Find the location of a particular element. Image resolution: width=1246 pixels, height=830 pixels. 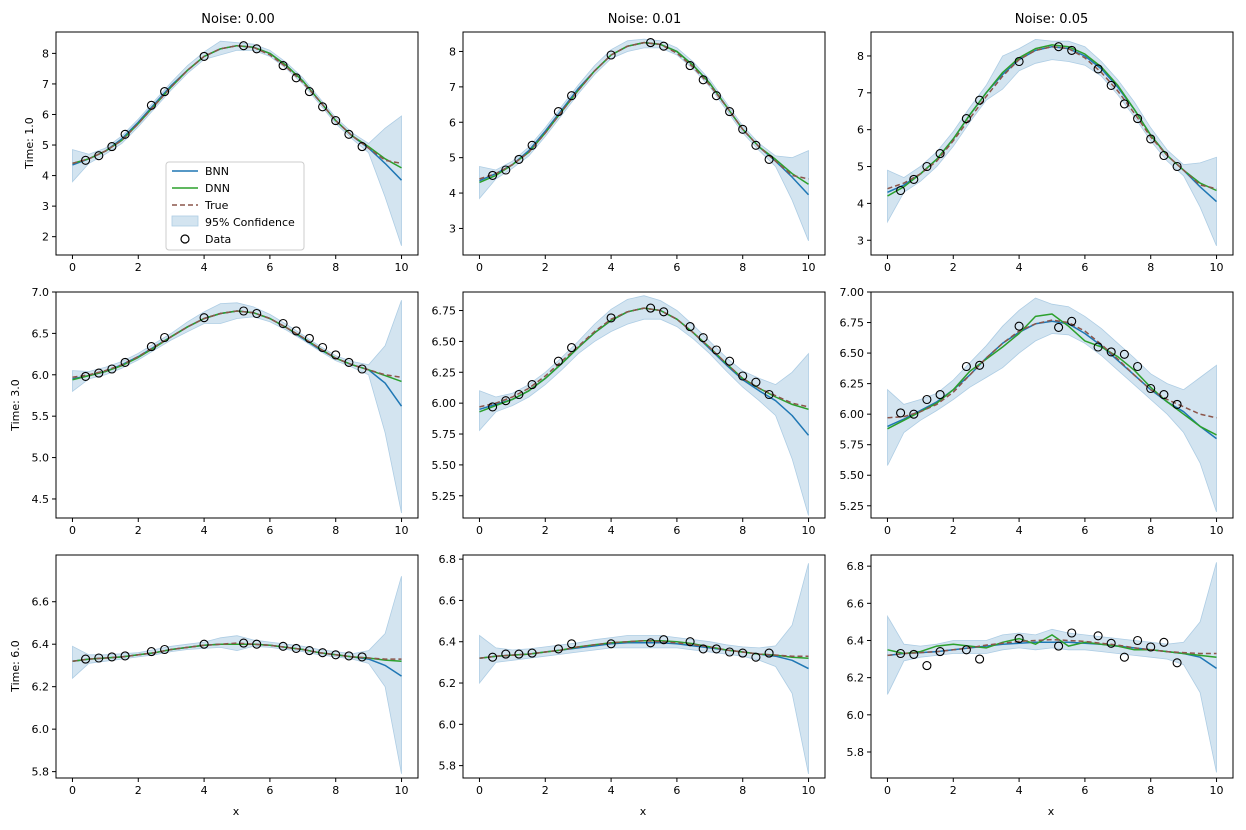

x-axis-label-1: x is located at coordinates (643, 811).